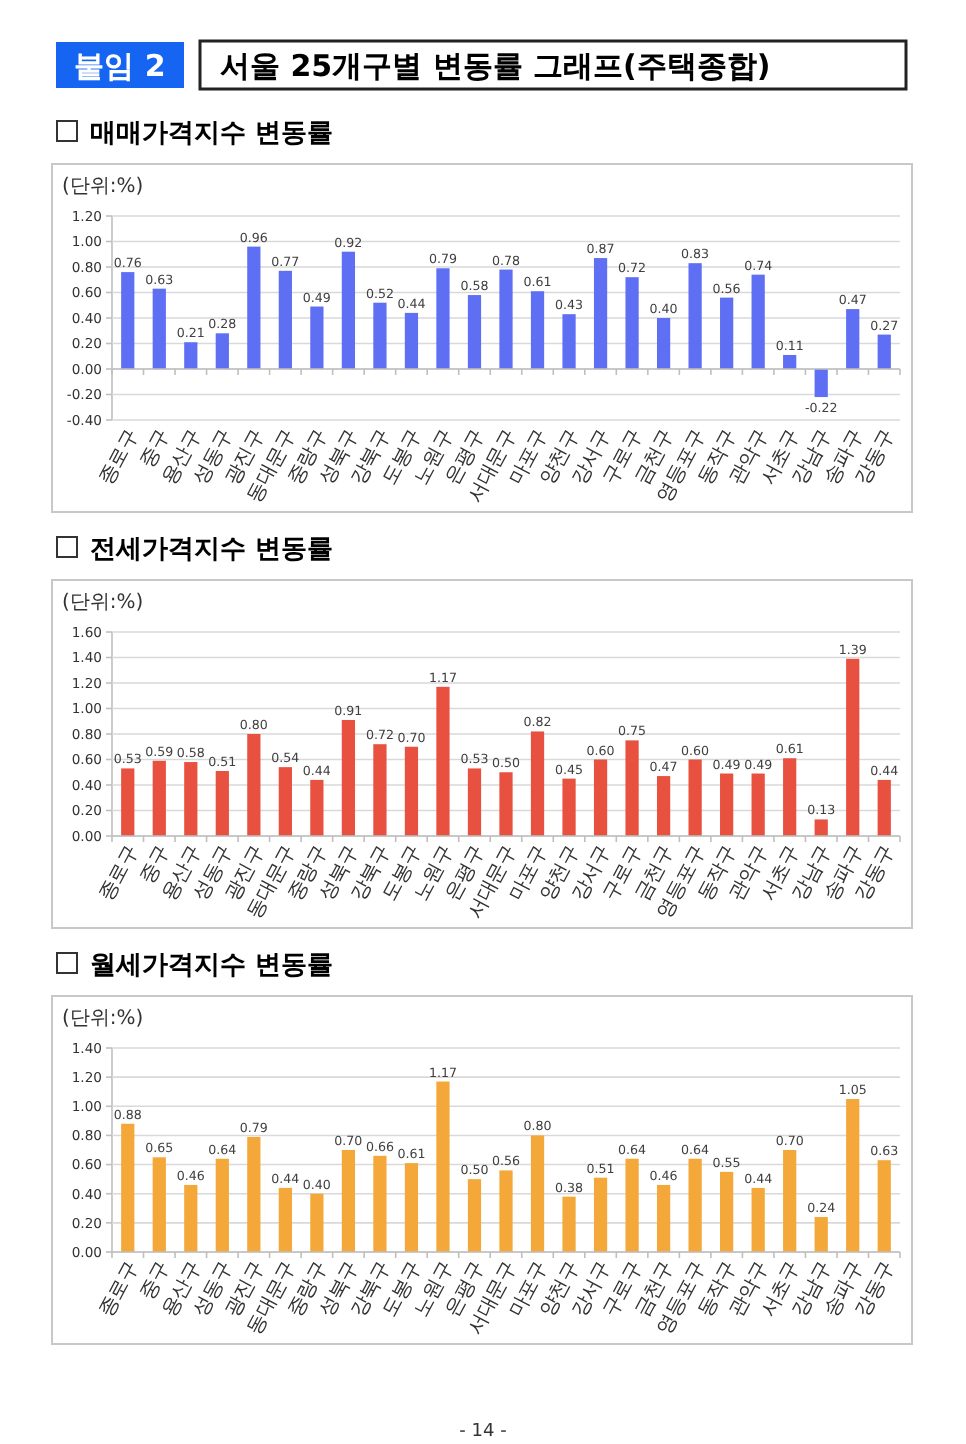 Image resolution: width=966 pixels, height=1444 pixels. I want to click on chart-title: 전세가격지수 변동률, so click(212, 550).